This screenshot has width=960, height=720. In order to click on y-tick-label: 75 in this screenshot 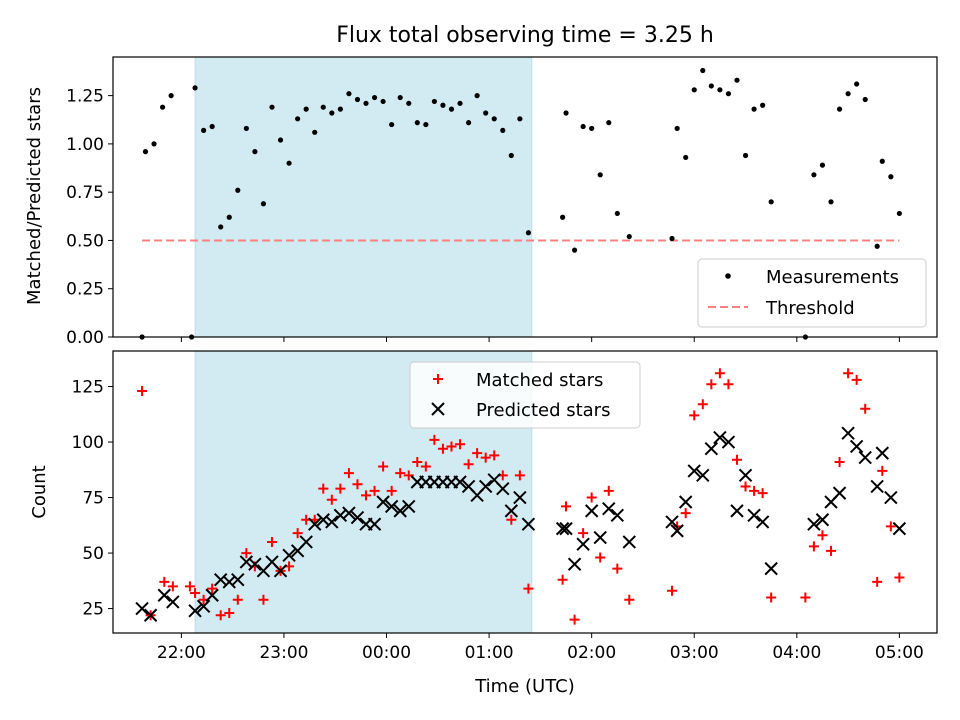, I will do `click(93, 499)`.